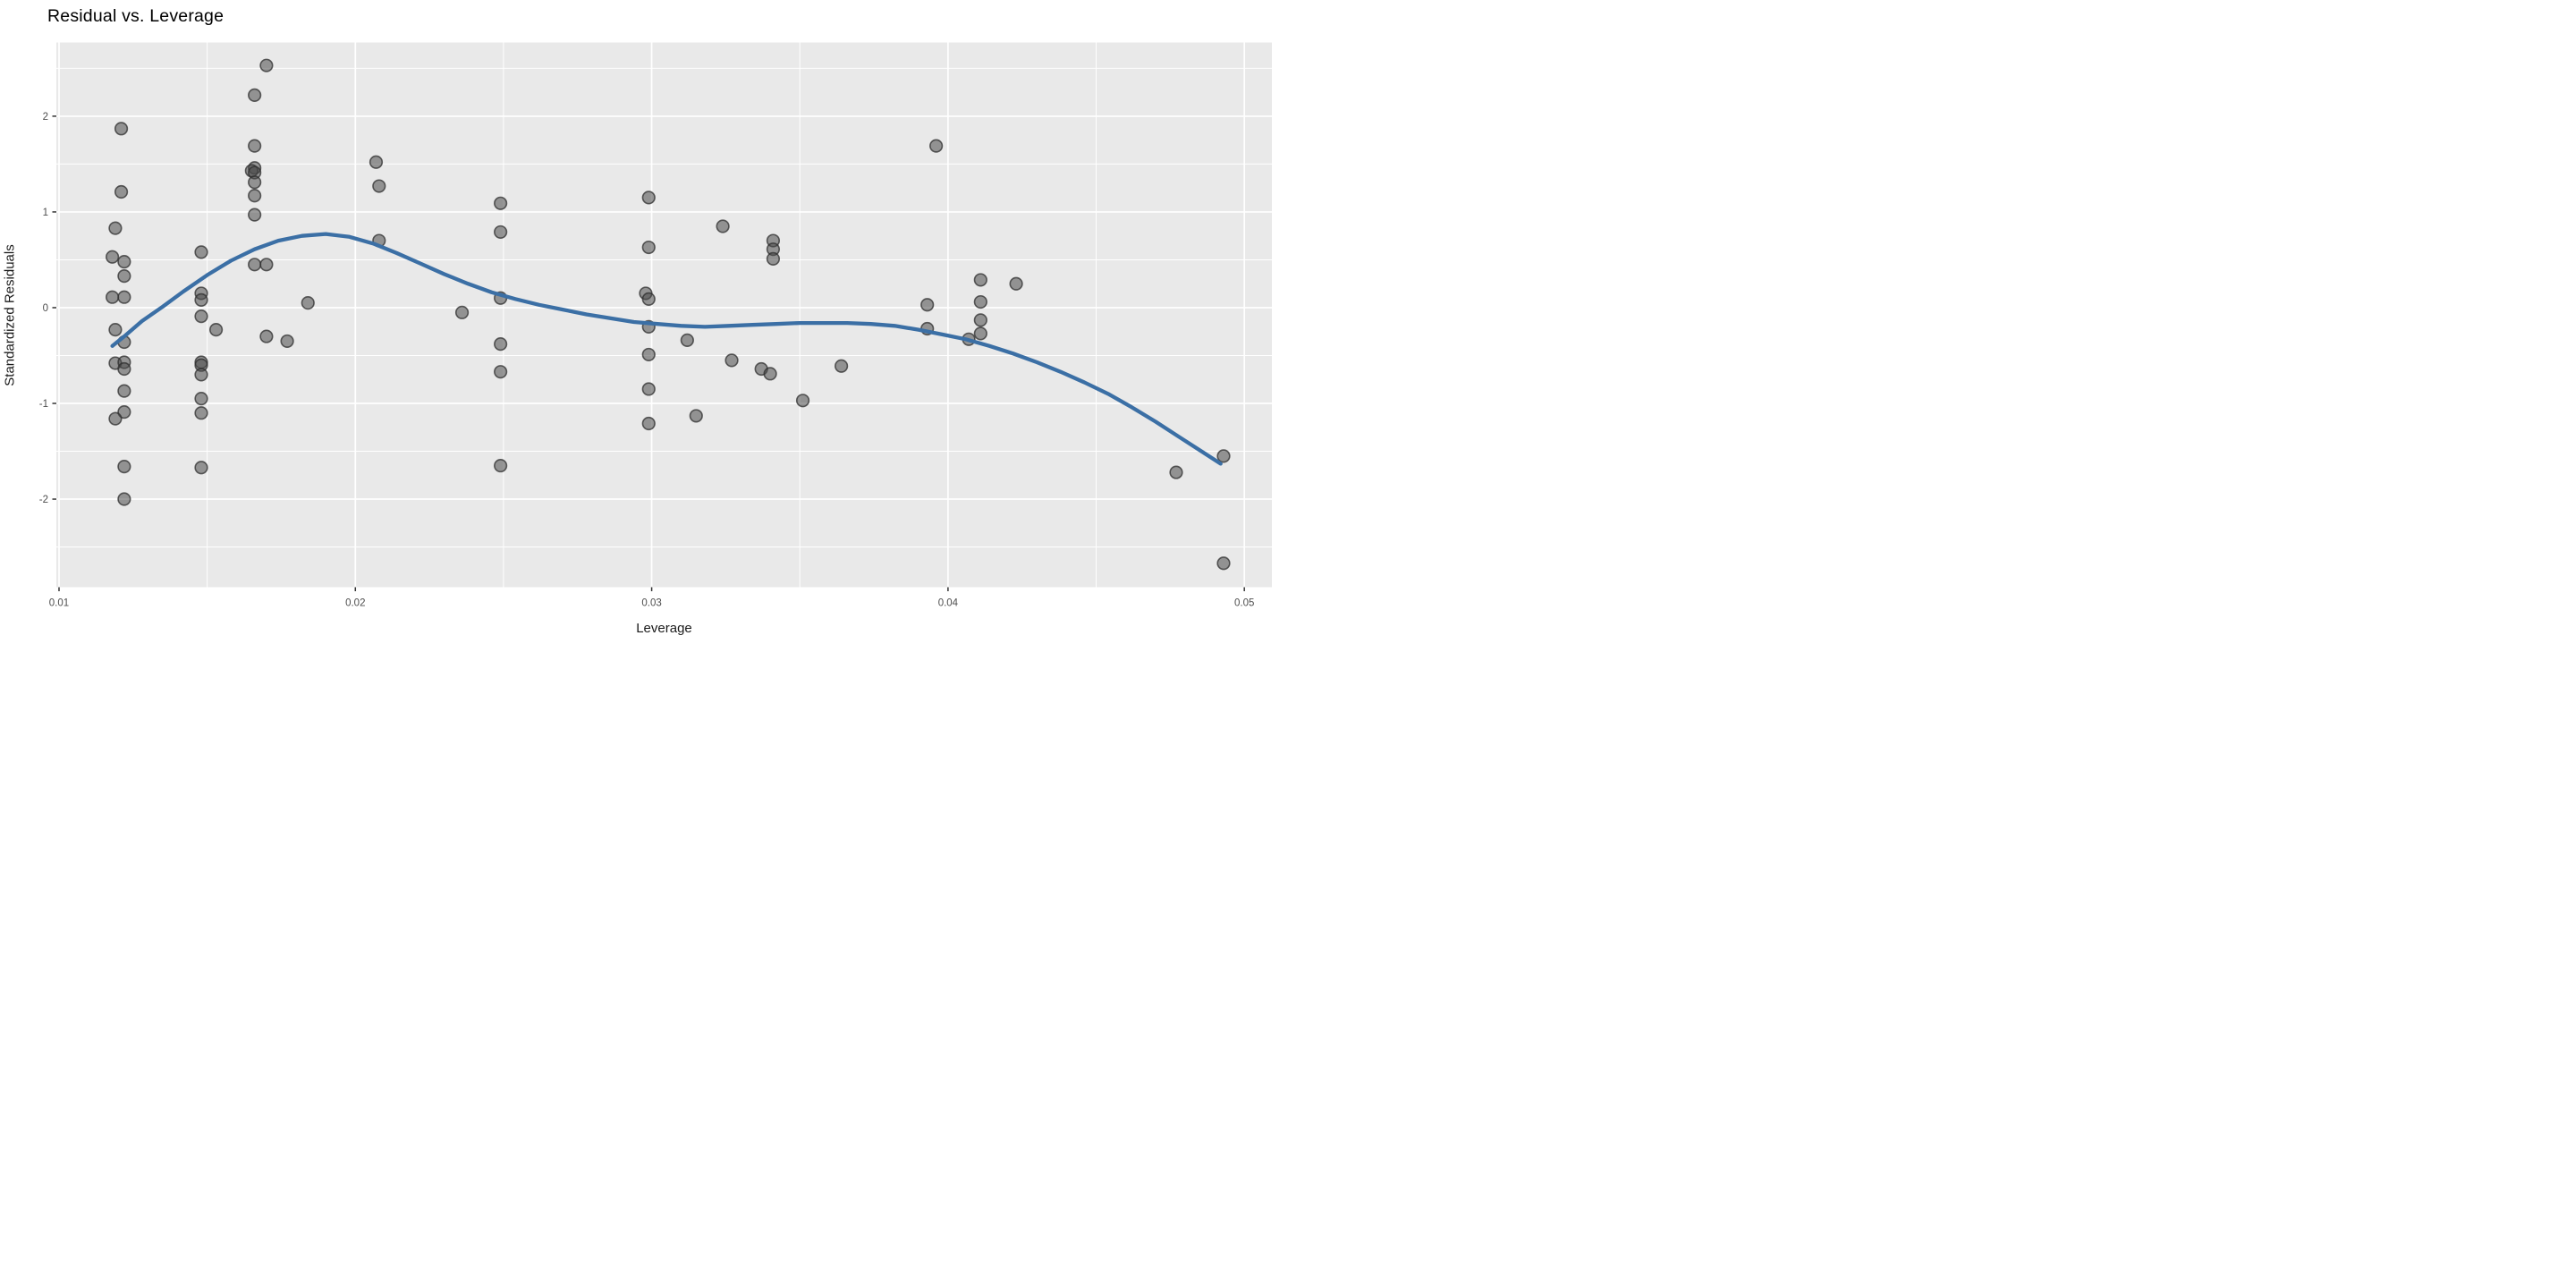 This screenshot has height=1288, width=2576. Describe the element at coordinates (666, 349) in the screenshot. I see `smooth-line` at that location.